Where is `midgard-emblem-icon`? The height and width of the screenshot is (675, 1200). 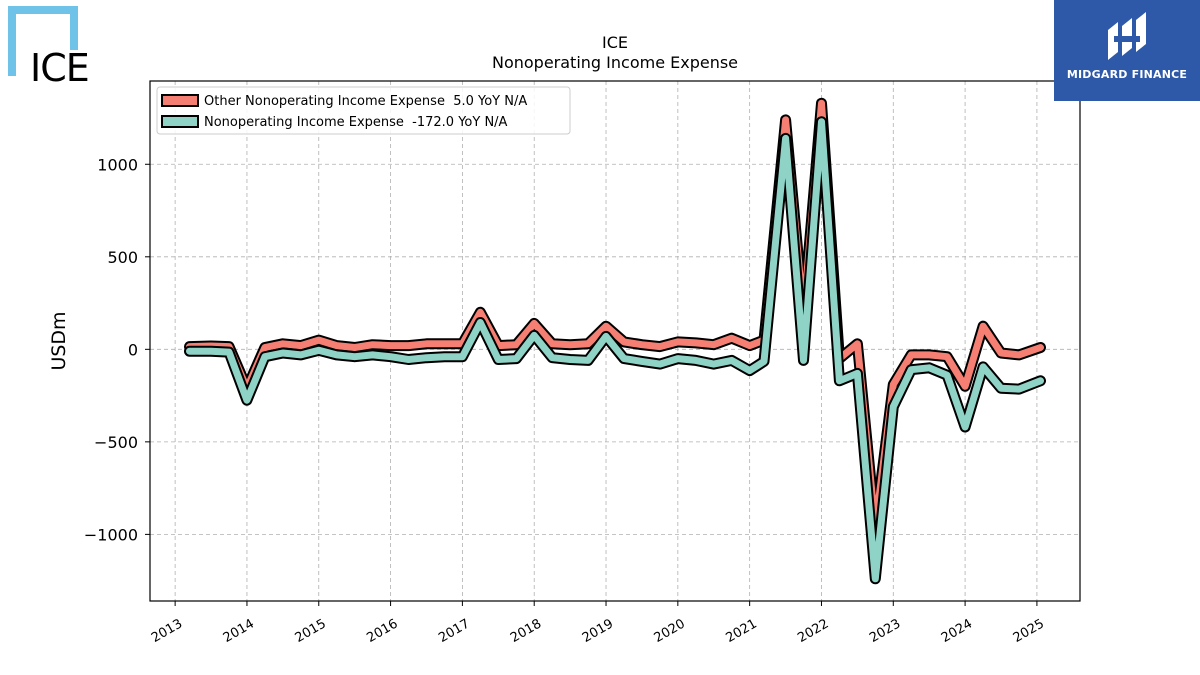
midgard-emblem-icon is located at coordinates (1127, 36).